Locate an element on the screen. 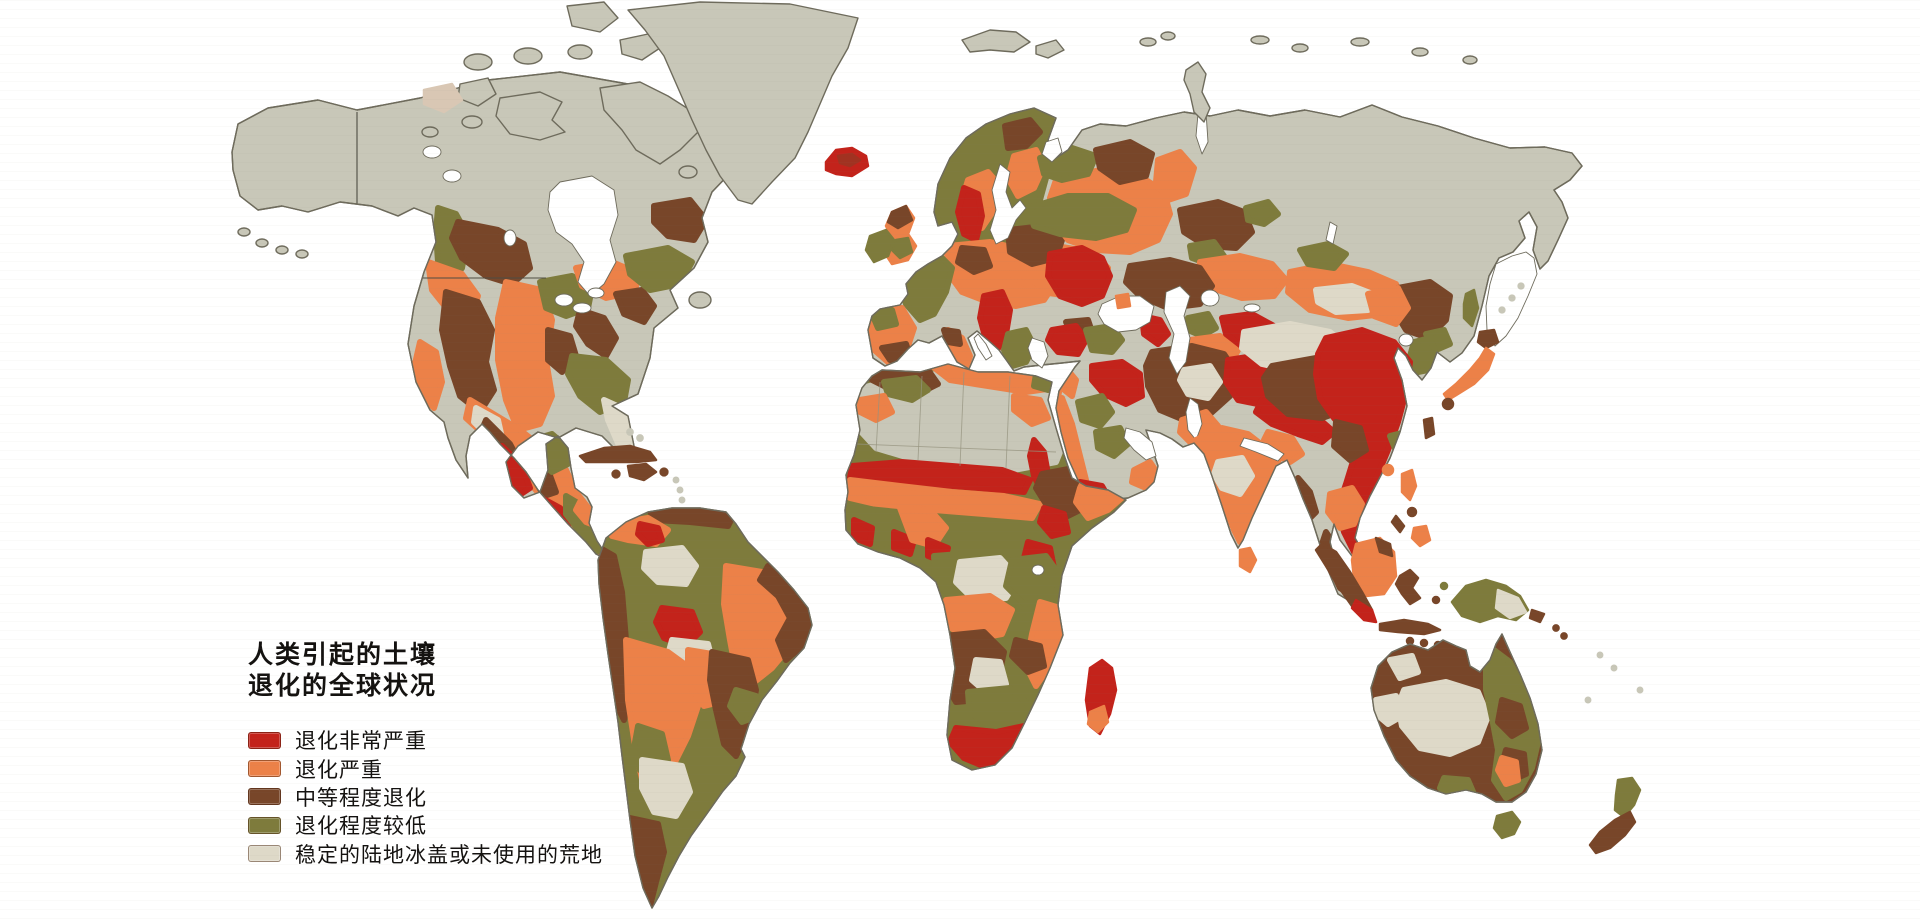 This screenshot has width=1920, height=920. caribbean-islands is located at coordinates (632, 466).